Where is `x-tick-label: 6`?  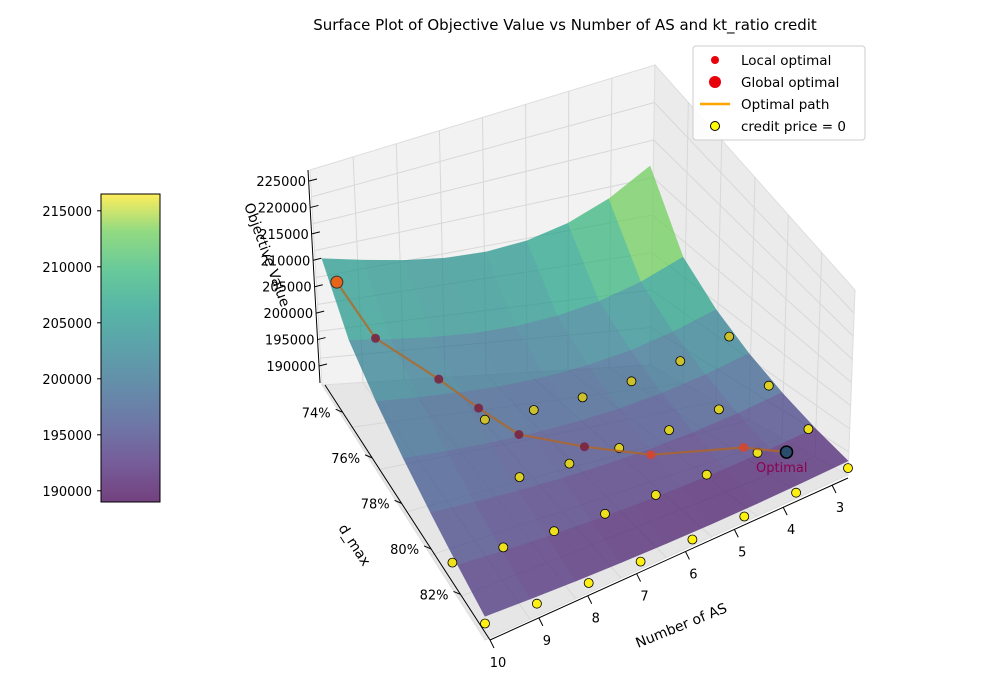
x-tick-label: 6 is located at coordinates (693, 574).